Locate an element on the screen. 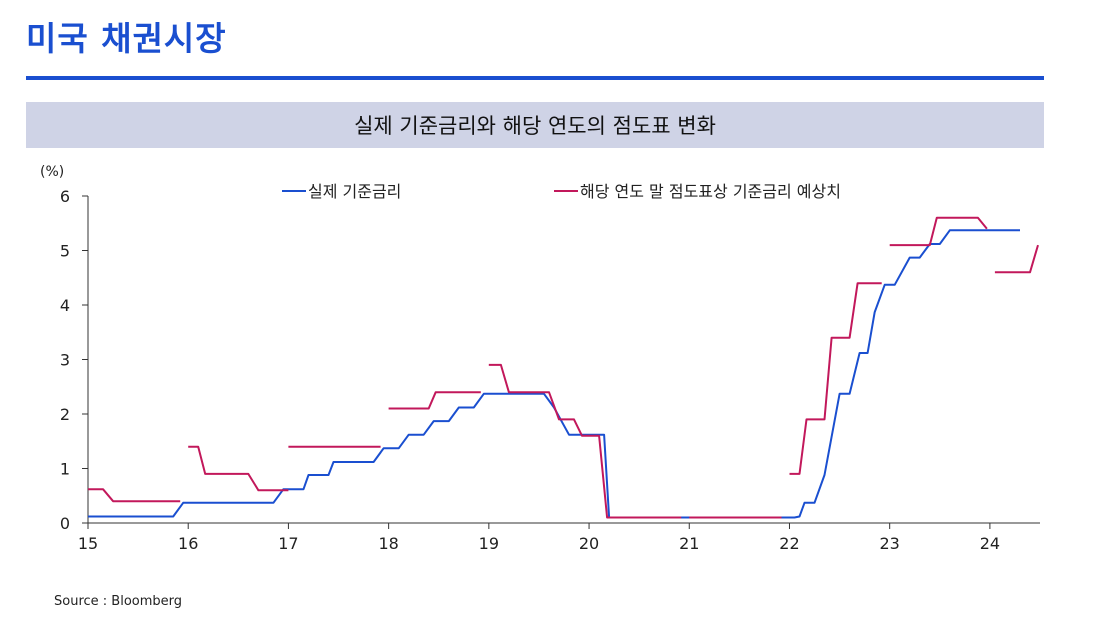 The image size is (1094, 626). x-tick-label: 21 is located at coordinates (689, 543).